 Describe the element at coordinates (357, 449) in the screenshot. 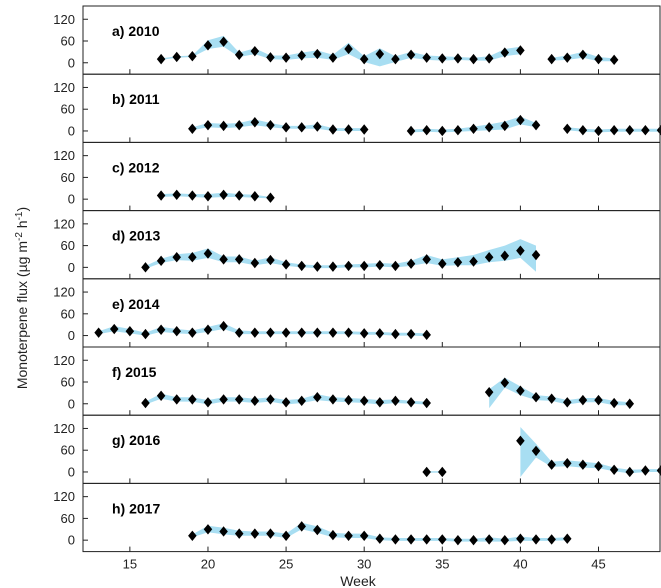

I see `panel-7: 0 60 120 g) 2016` at that location.